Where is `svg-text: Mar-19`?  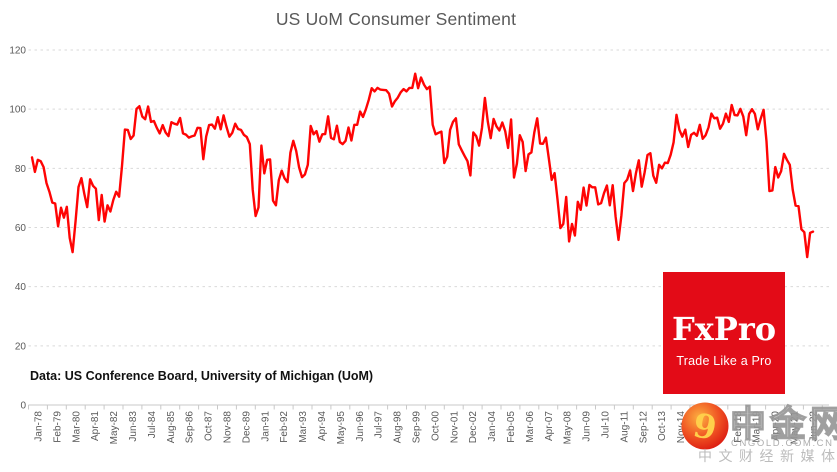 svg-text: Mar-19 is located at coordinates (757, 427).